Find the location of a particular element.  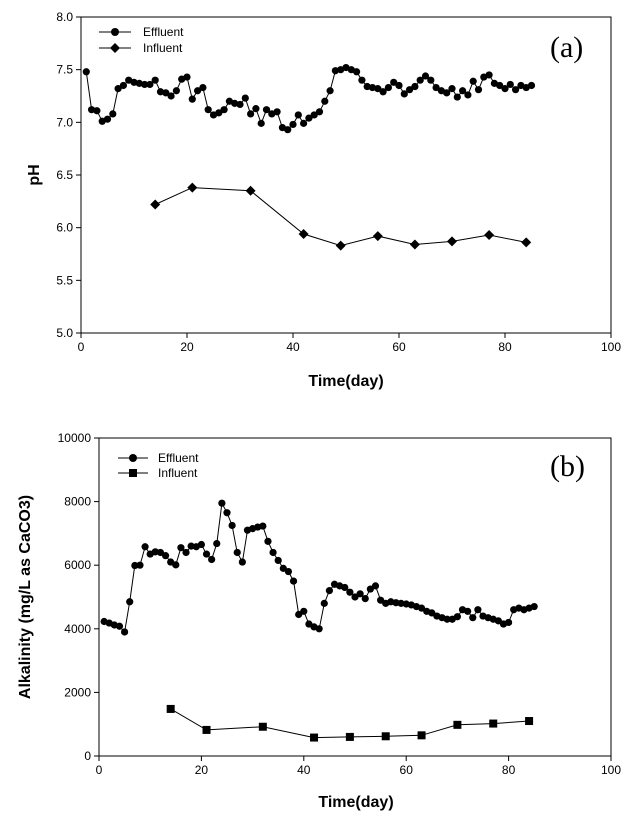

y-tick-label: 6000 is located at coordinates (77, 565).